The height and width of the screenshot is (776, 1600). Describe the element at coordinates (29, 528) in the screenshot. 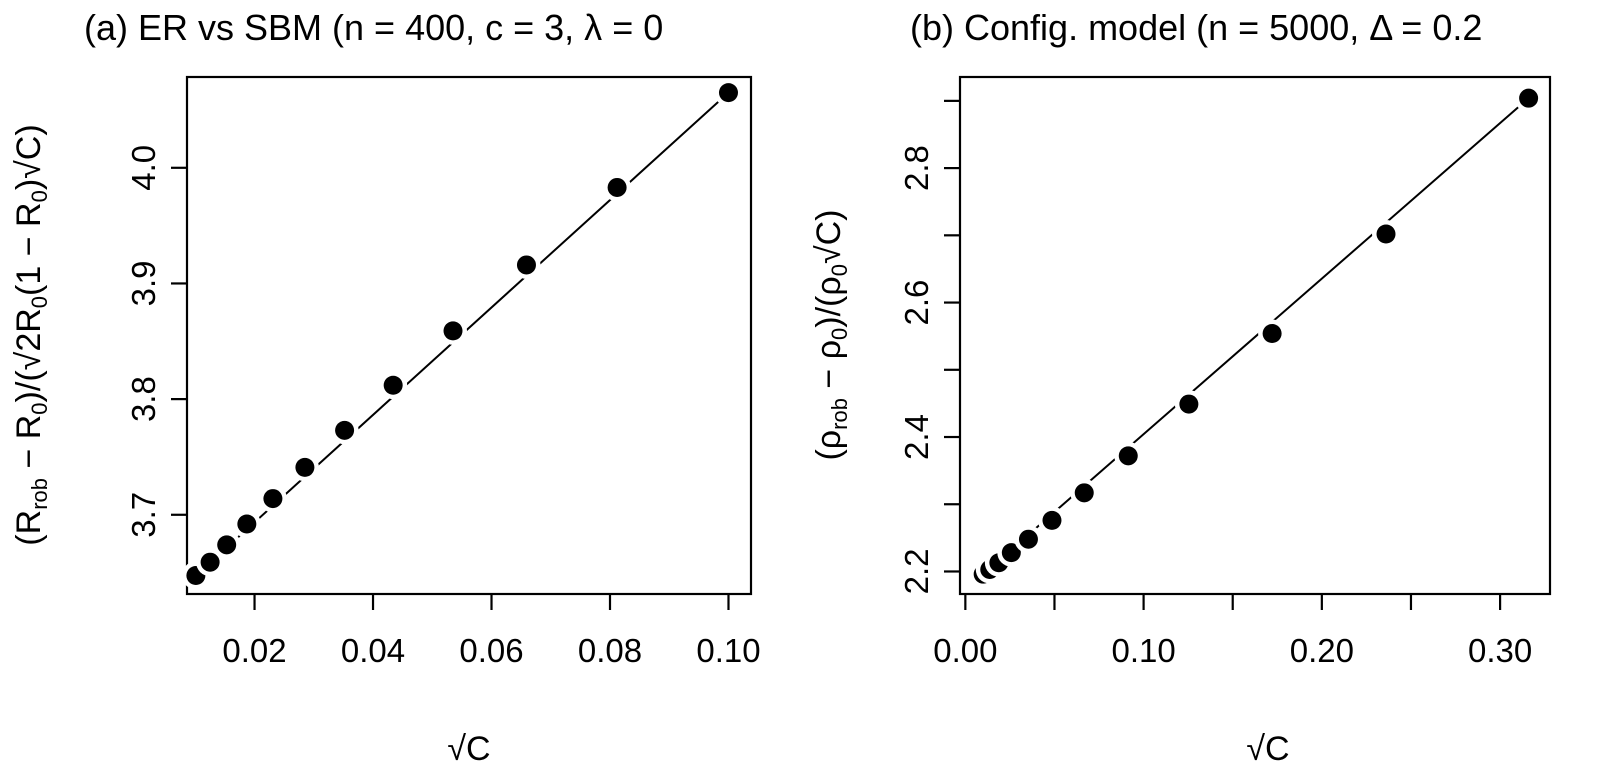

I see `a-ylab-part: (R` at that location.